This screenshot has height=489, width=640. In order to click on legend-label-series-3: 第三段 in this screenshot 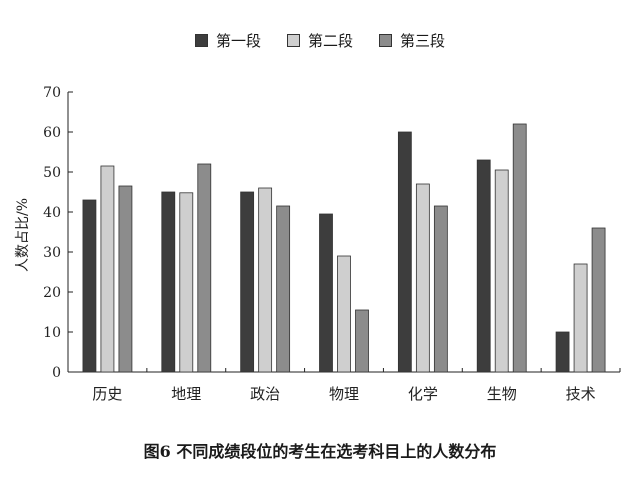, I will do `click(423, 40)`.